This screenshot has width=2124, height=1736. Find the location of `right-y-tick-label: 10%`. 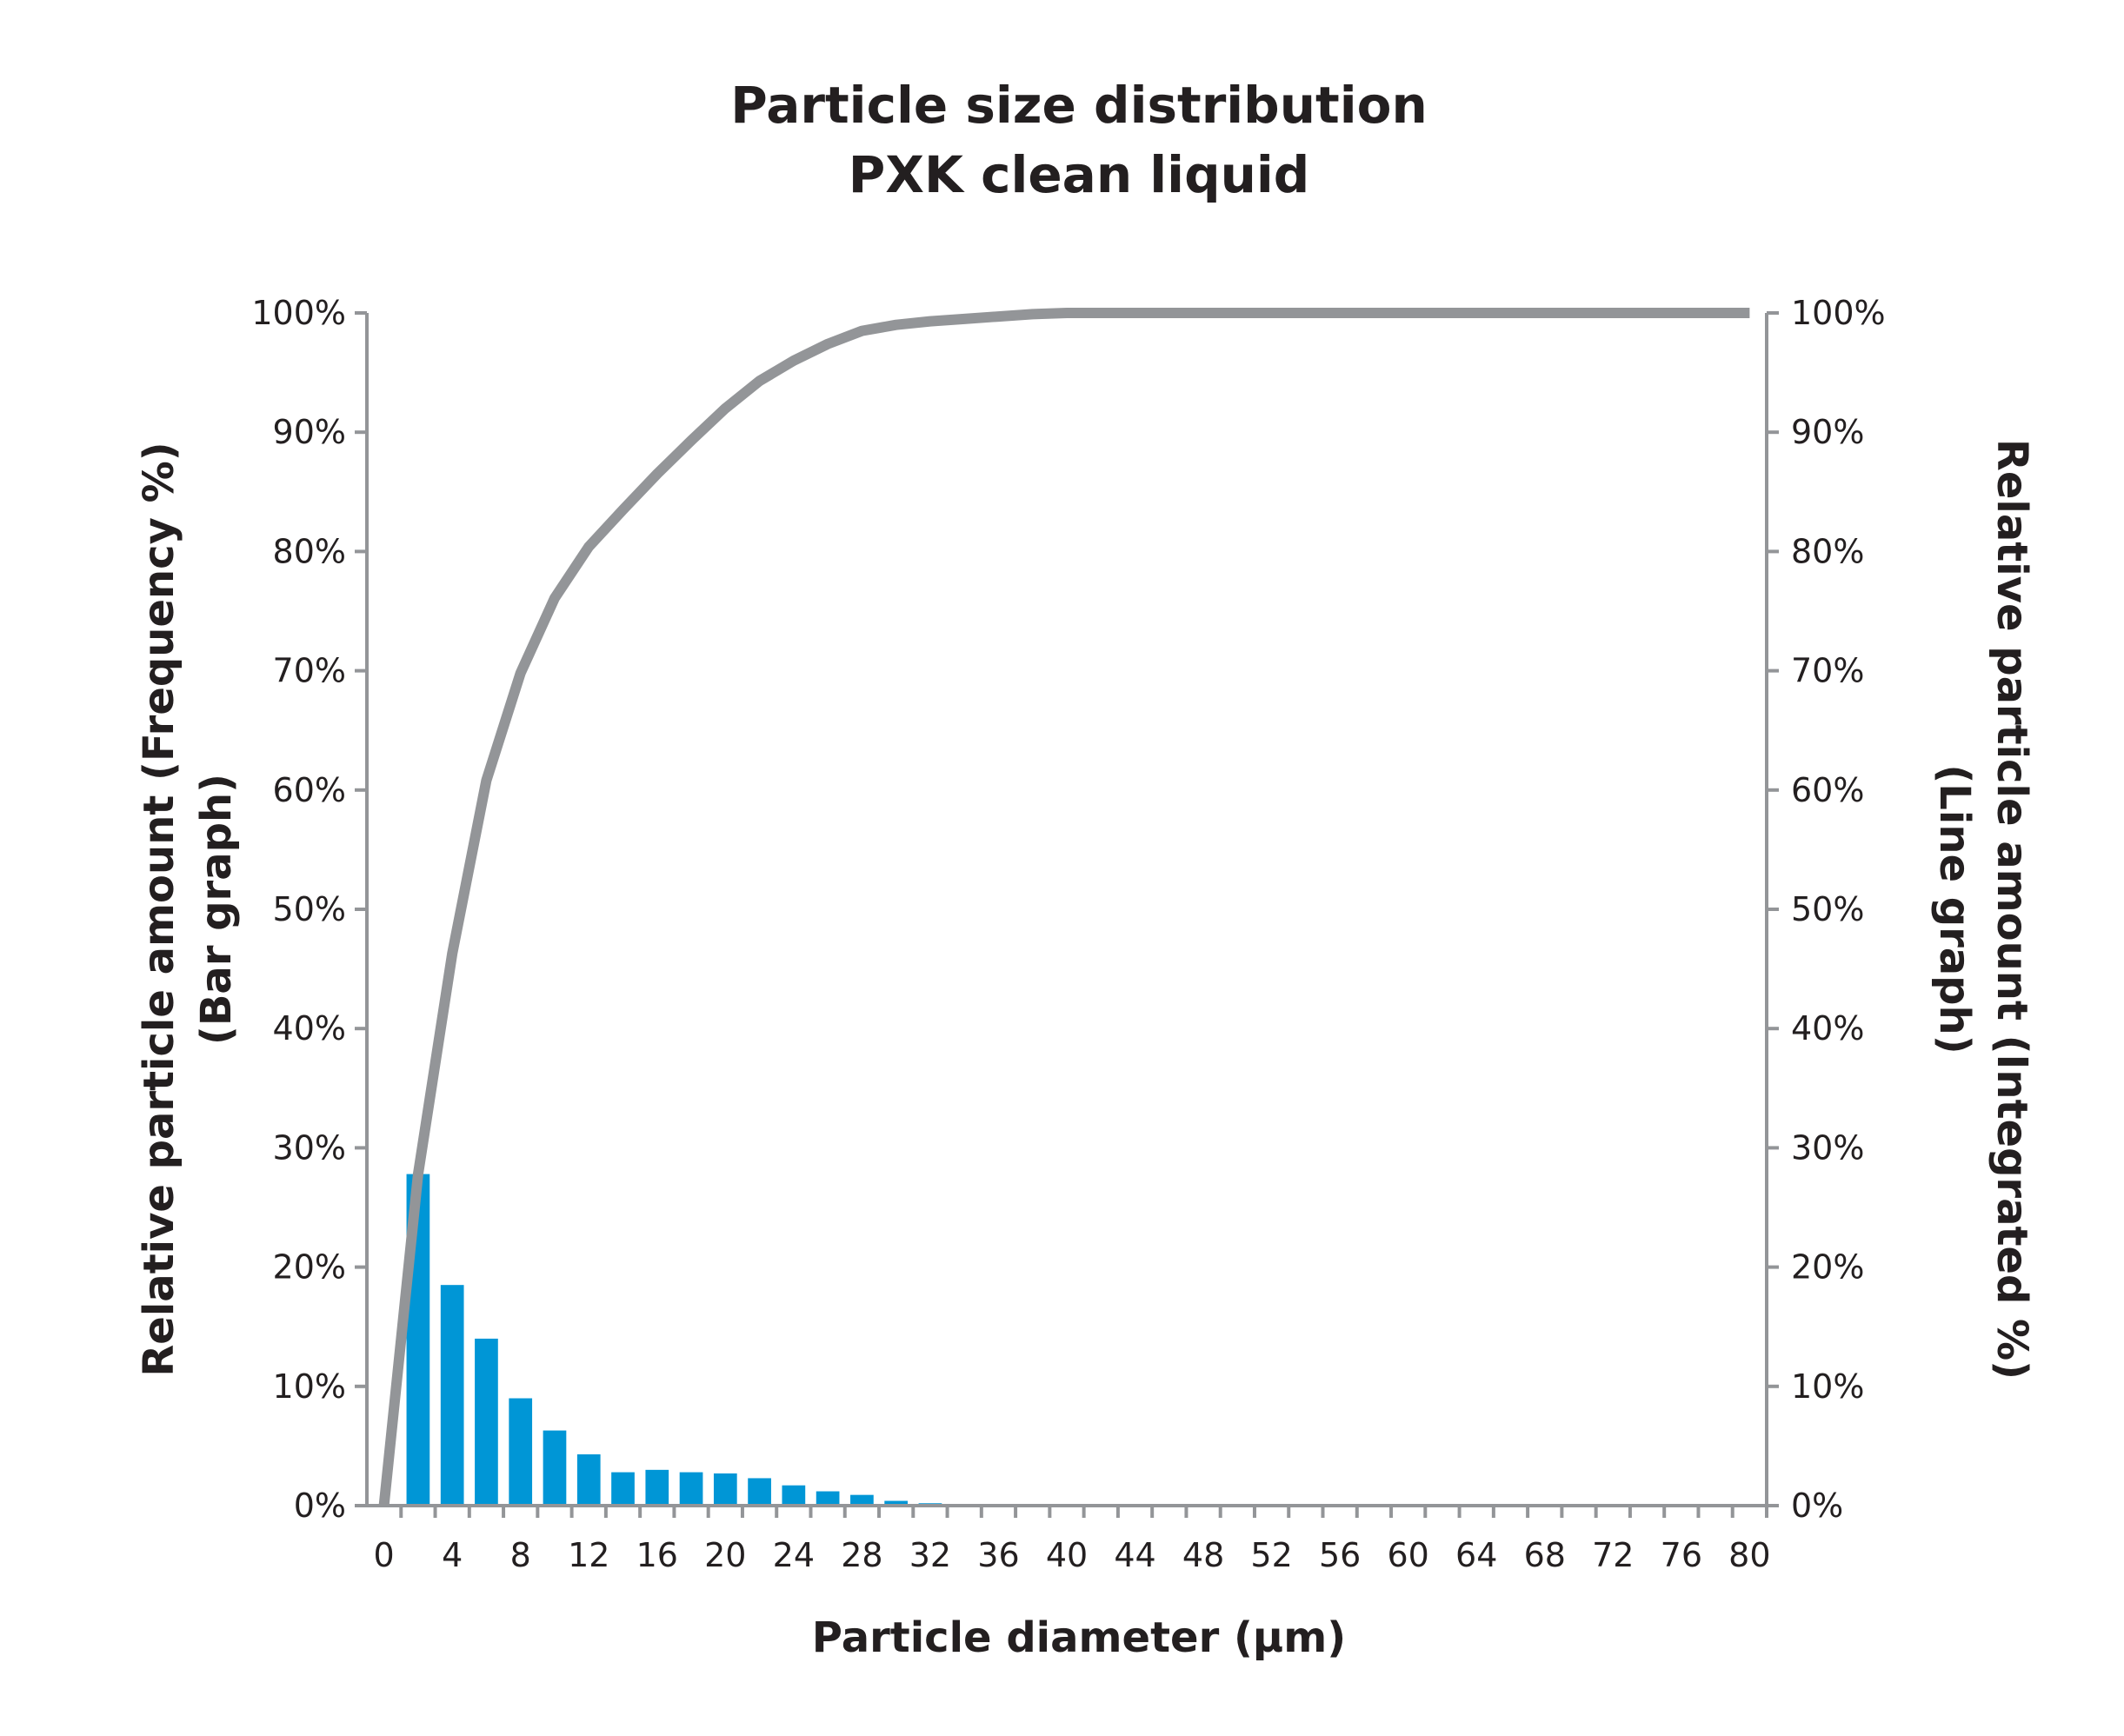

right-y-tick-label: 10% is located at coordinates (1827, 1386).